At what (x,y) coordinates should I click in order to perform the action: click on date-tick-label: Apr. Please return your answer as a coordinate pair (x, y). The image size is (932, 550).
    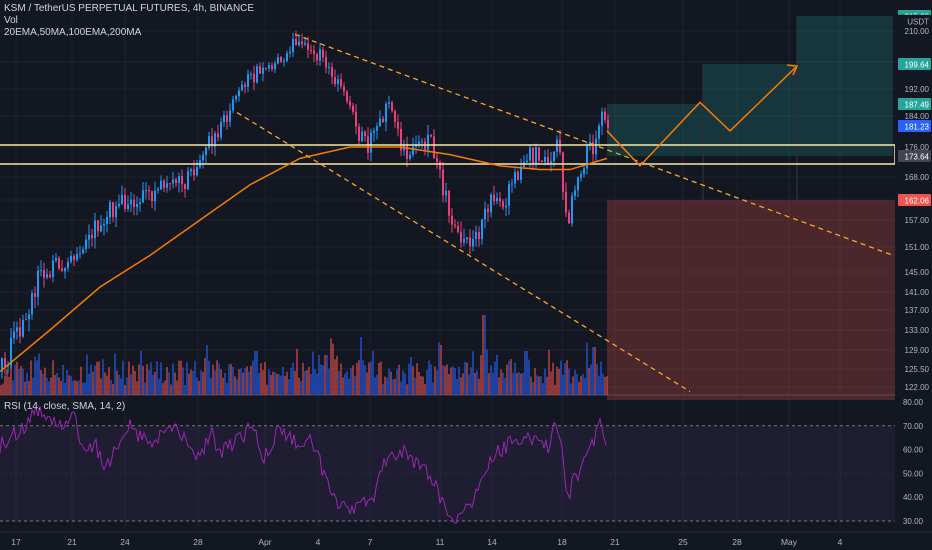
    Looking at the image, I should click on (264, 542).